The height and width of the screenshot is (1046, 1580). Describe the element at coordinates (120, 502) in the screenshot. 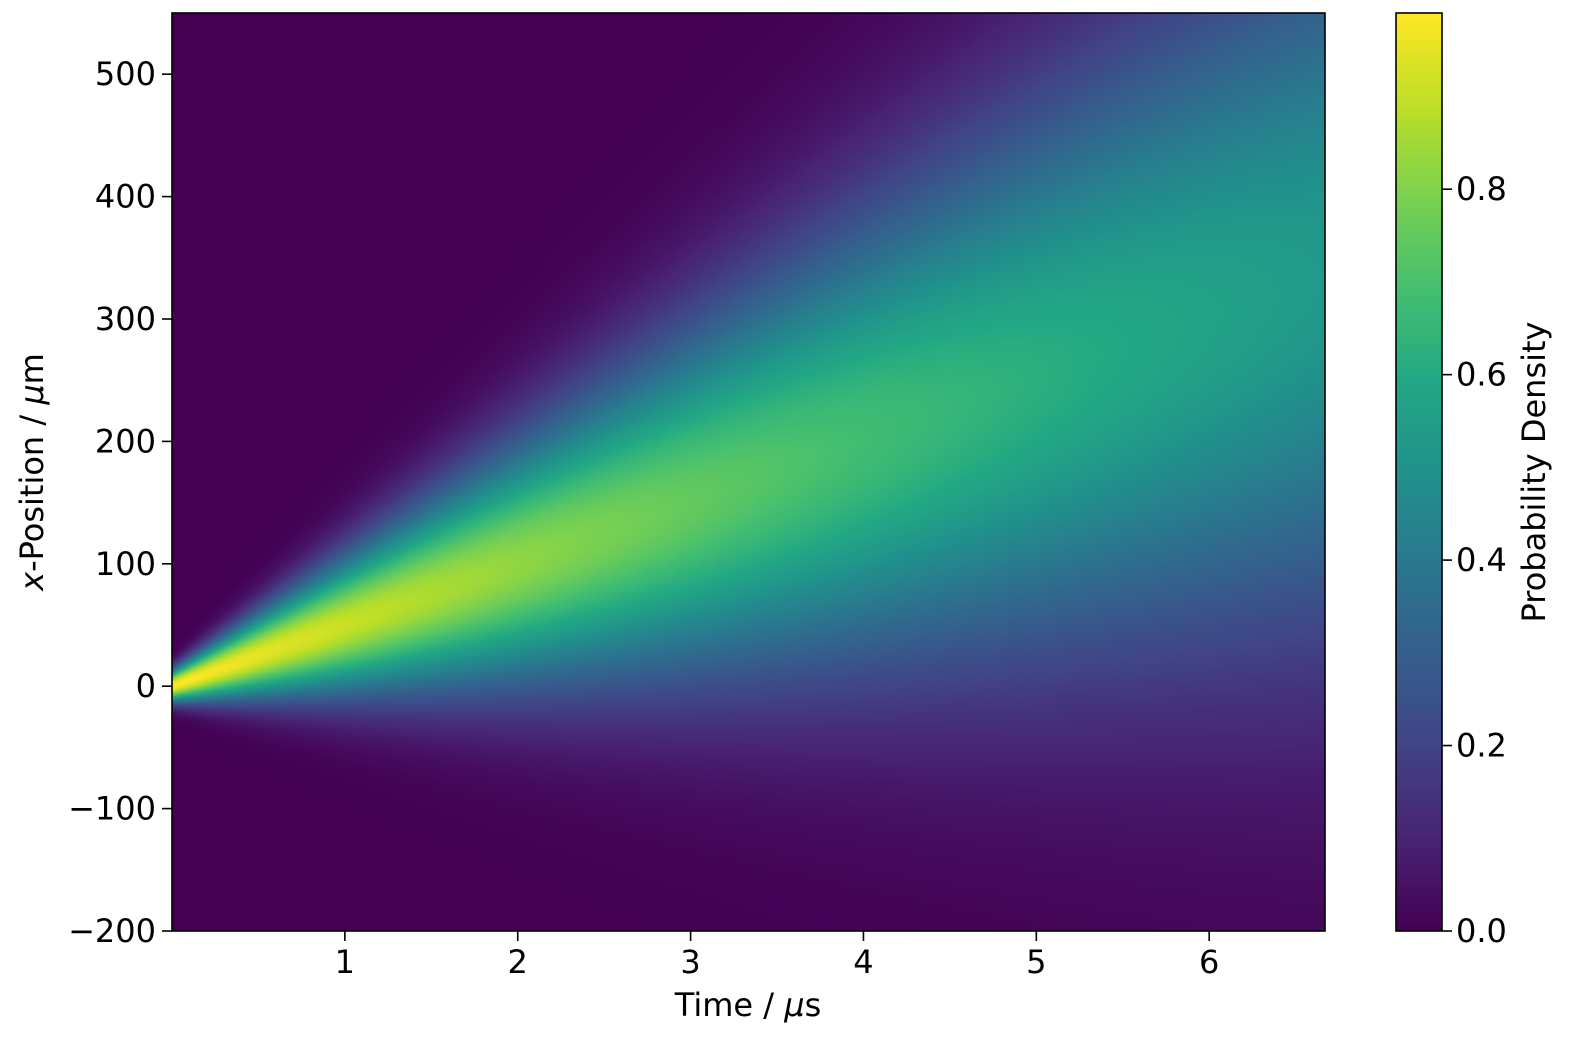

I see `y-axis-ticks: −200 −100 0 100 200 300 400 500` at that location.